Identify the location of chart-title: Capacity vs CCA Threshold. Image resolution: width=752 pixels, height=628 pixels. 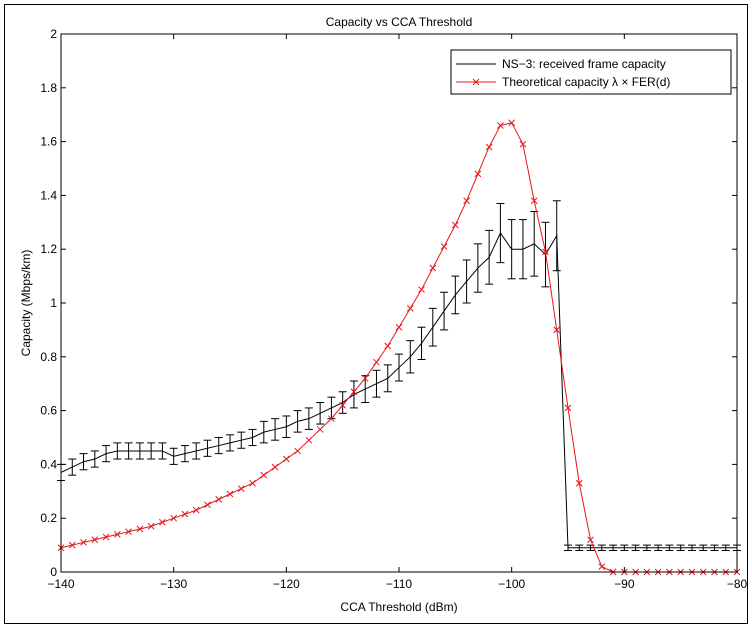
(399, 22).